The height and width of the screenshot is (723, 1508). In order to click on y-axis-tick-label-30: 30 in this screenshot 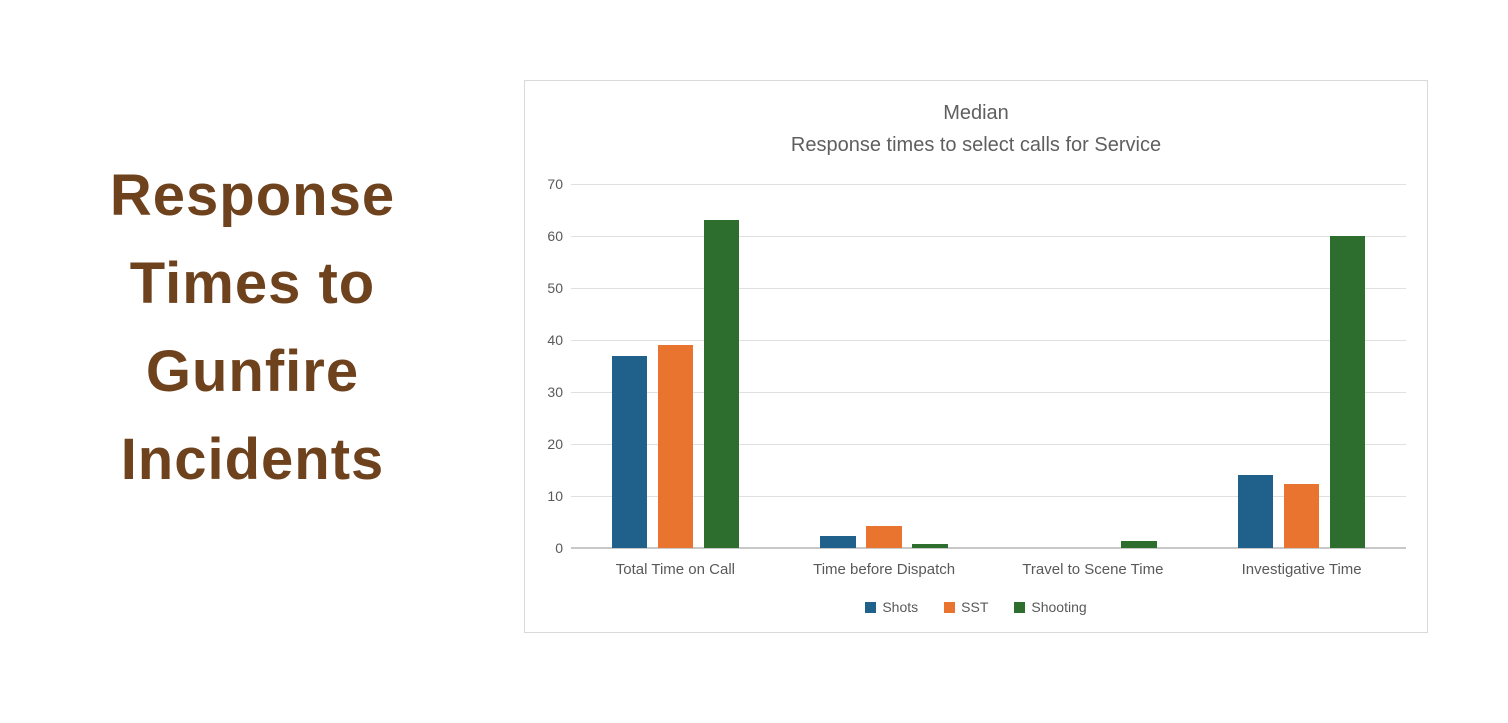, I will do `click(555, 392)`.